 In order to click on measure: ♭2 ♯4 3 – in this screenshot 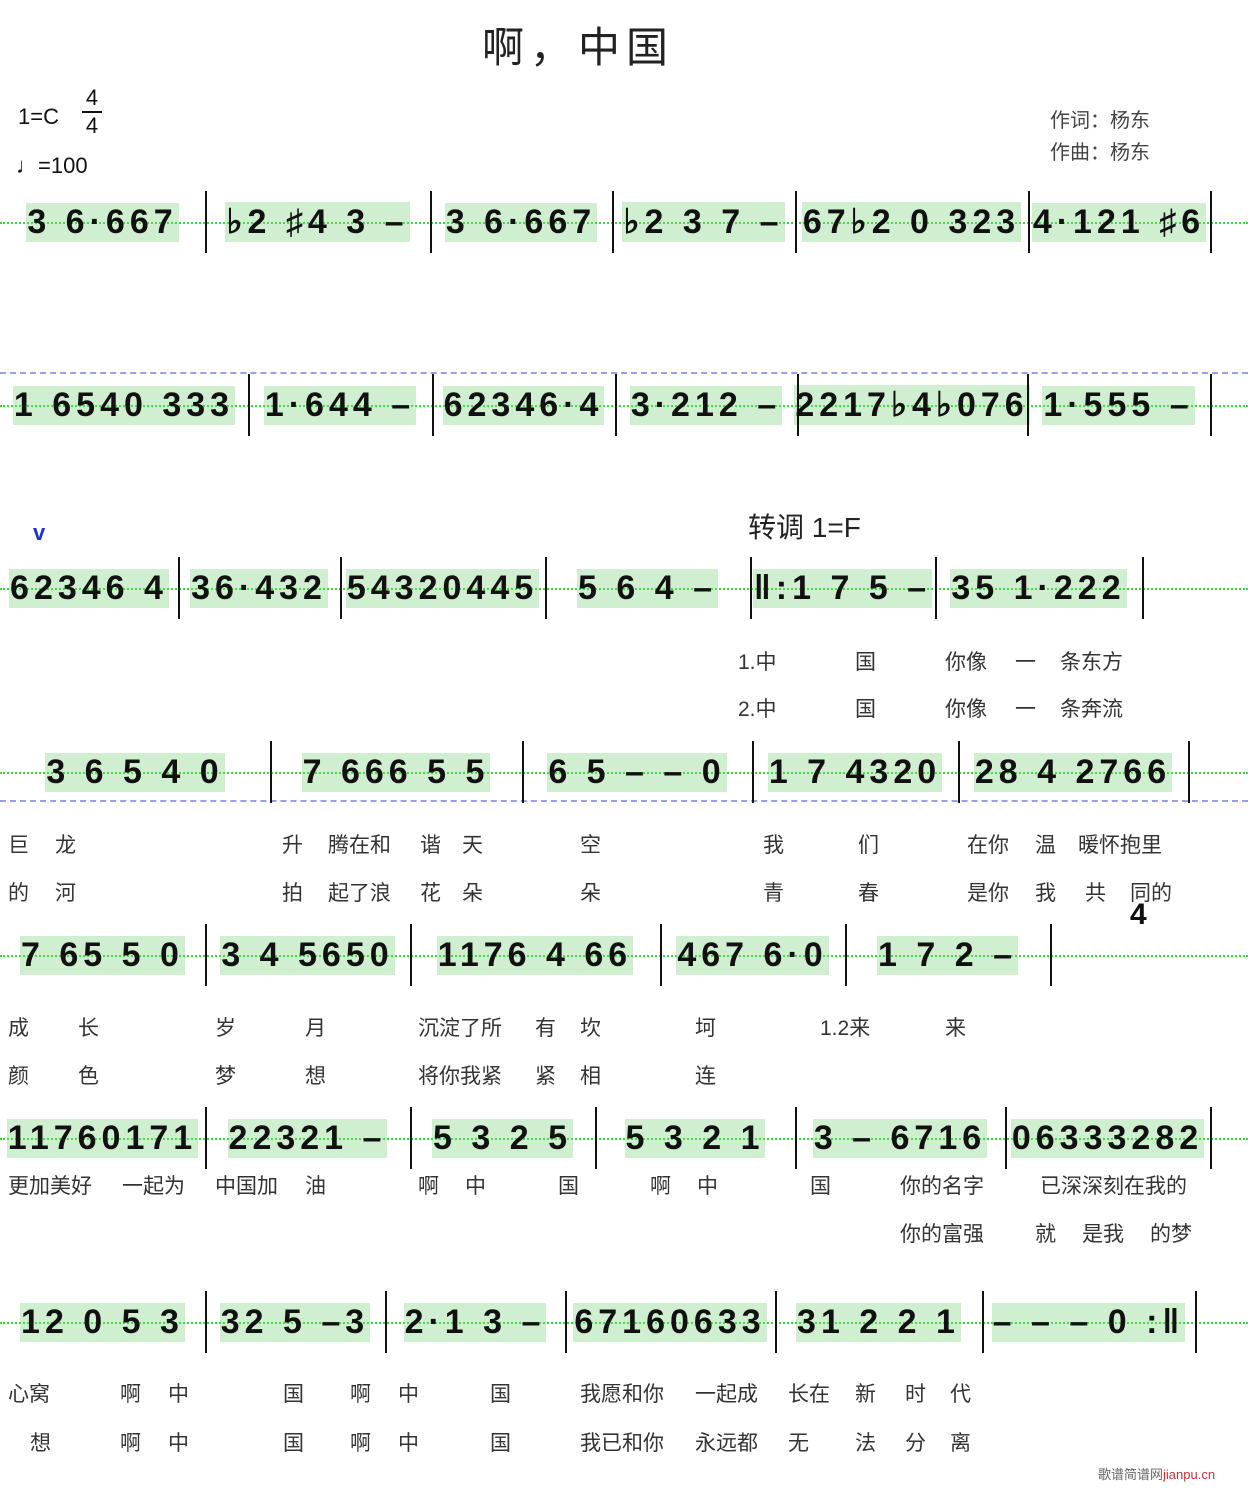, I will do `click(317, 222)`.